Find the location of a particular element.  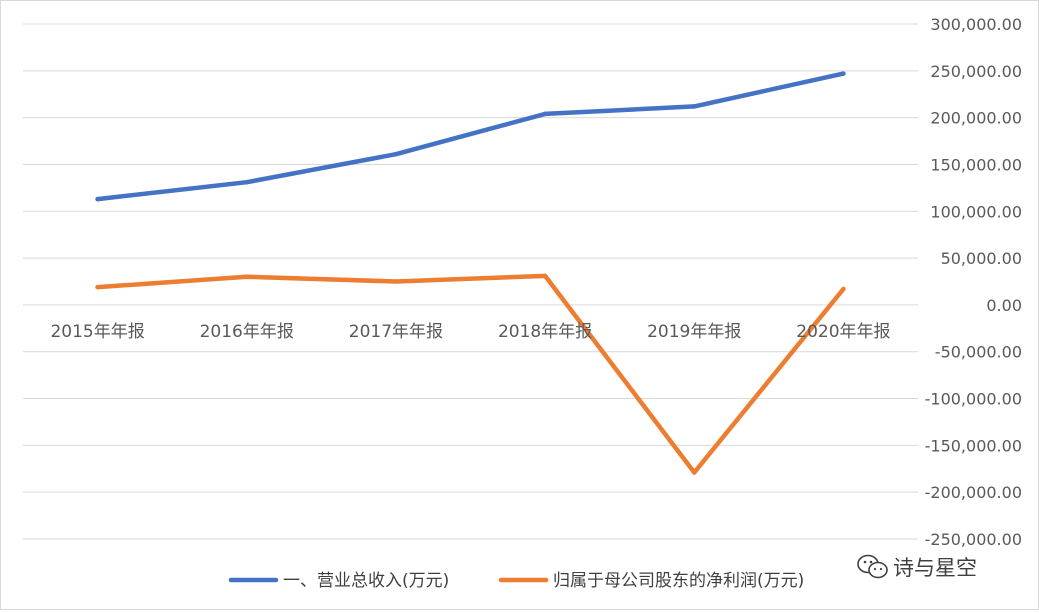

x-category-label: 2019年年报 is located at coordinates (694, 332).